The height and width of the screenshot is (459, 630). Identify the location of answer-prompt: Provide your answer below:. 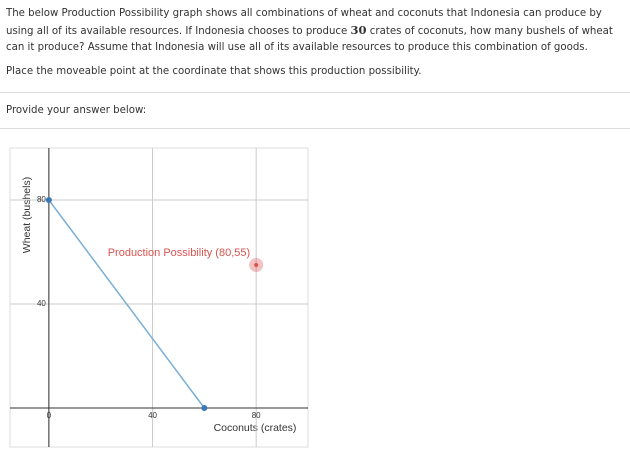
(76, 110).